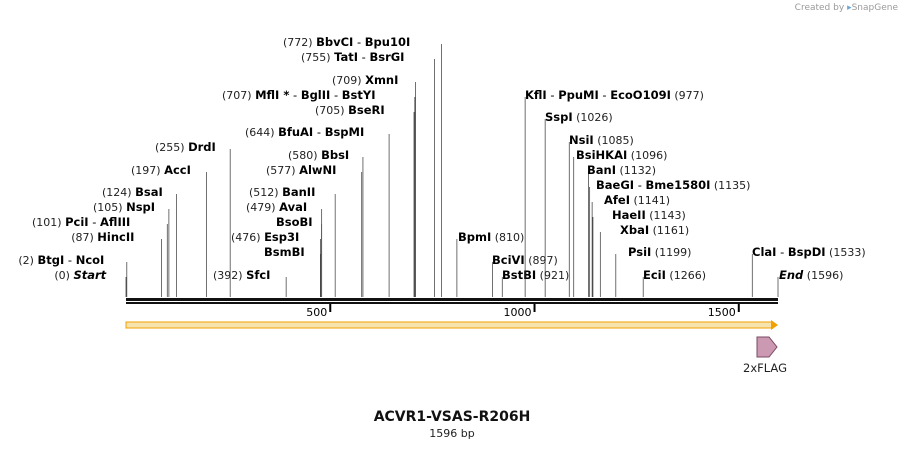 The height and width of the screenshot is (449, 904). What do you see at coordinates (846, 8) in the screenshot?
I see `snapgene-credit: Created by ▸SnapGene` at bounding box center [846, 8].